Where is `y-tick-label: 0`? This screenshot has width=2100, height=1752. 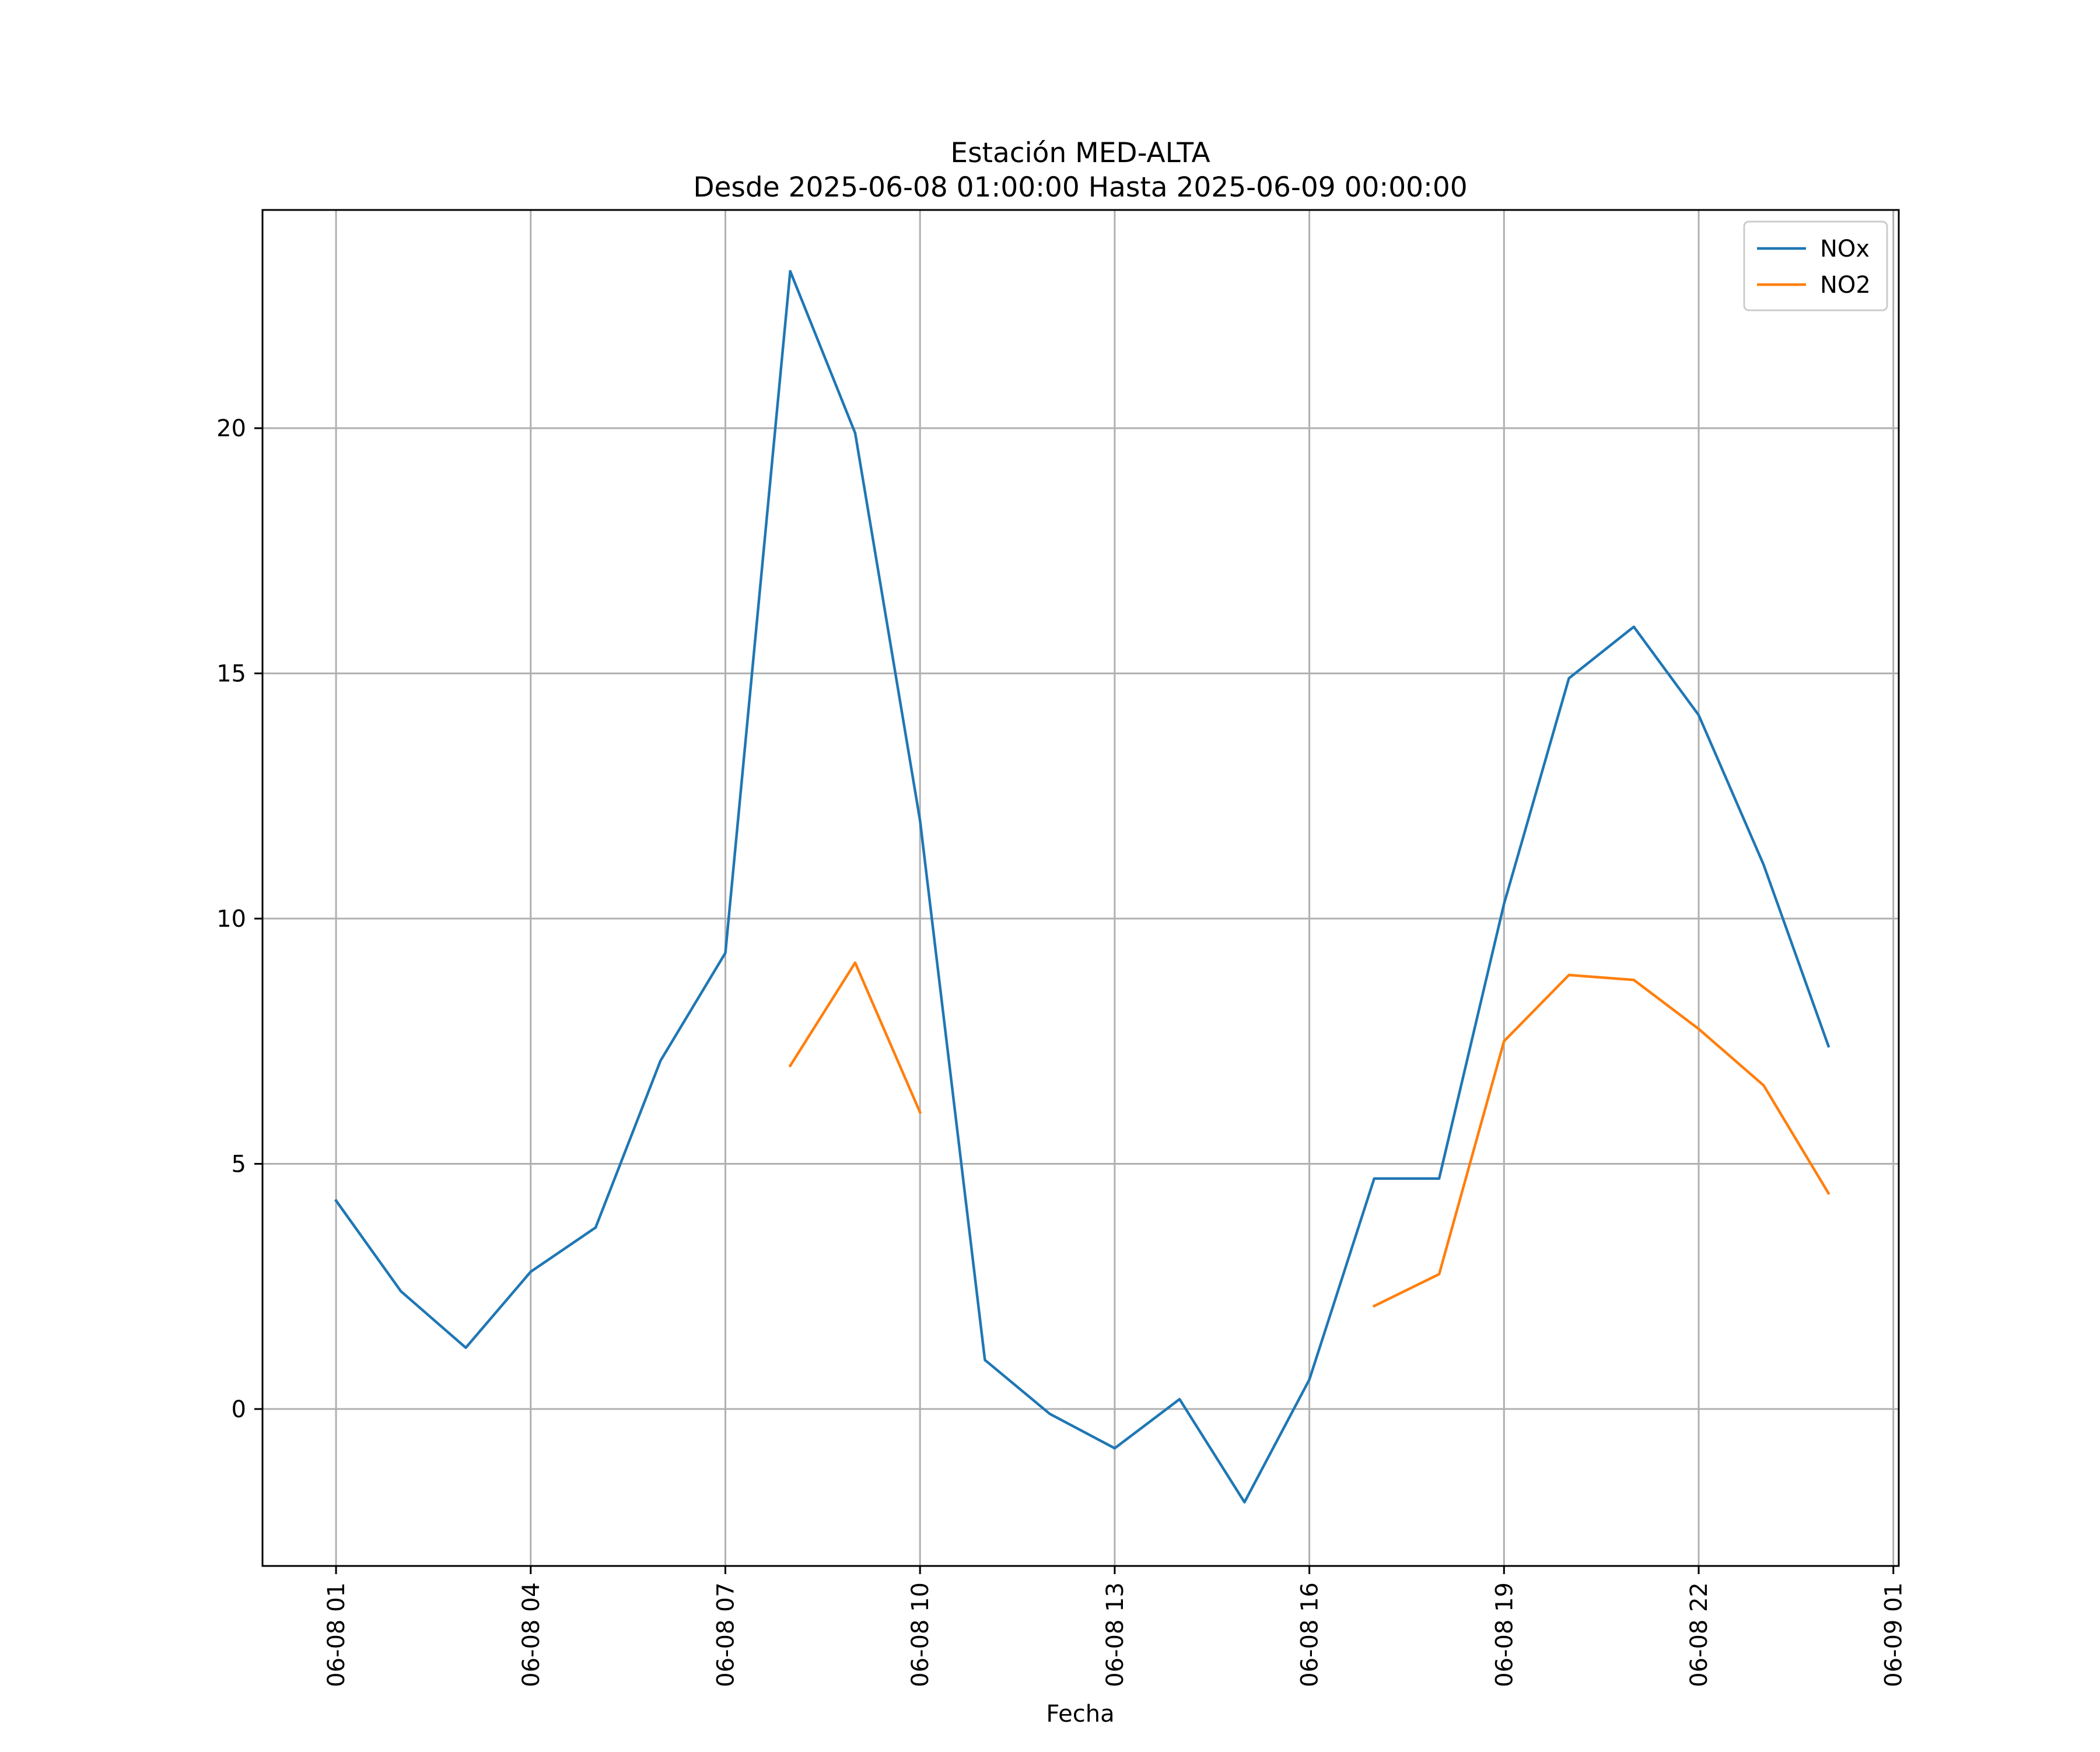 y-tick-label: 0 is located at coordinates (239, 1409).